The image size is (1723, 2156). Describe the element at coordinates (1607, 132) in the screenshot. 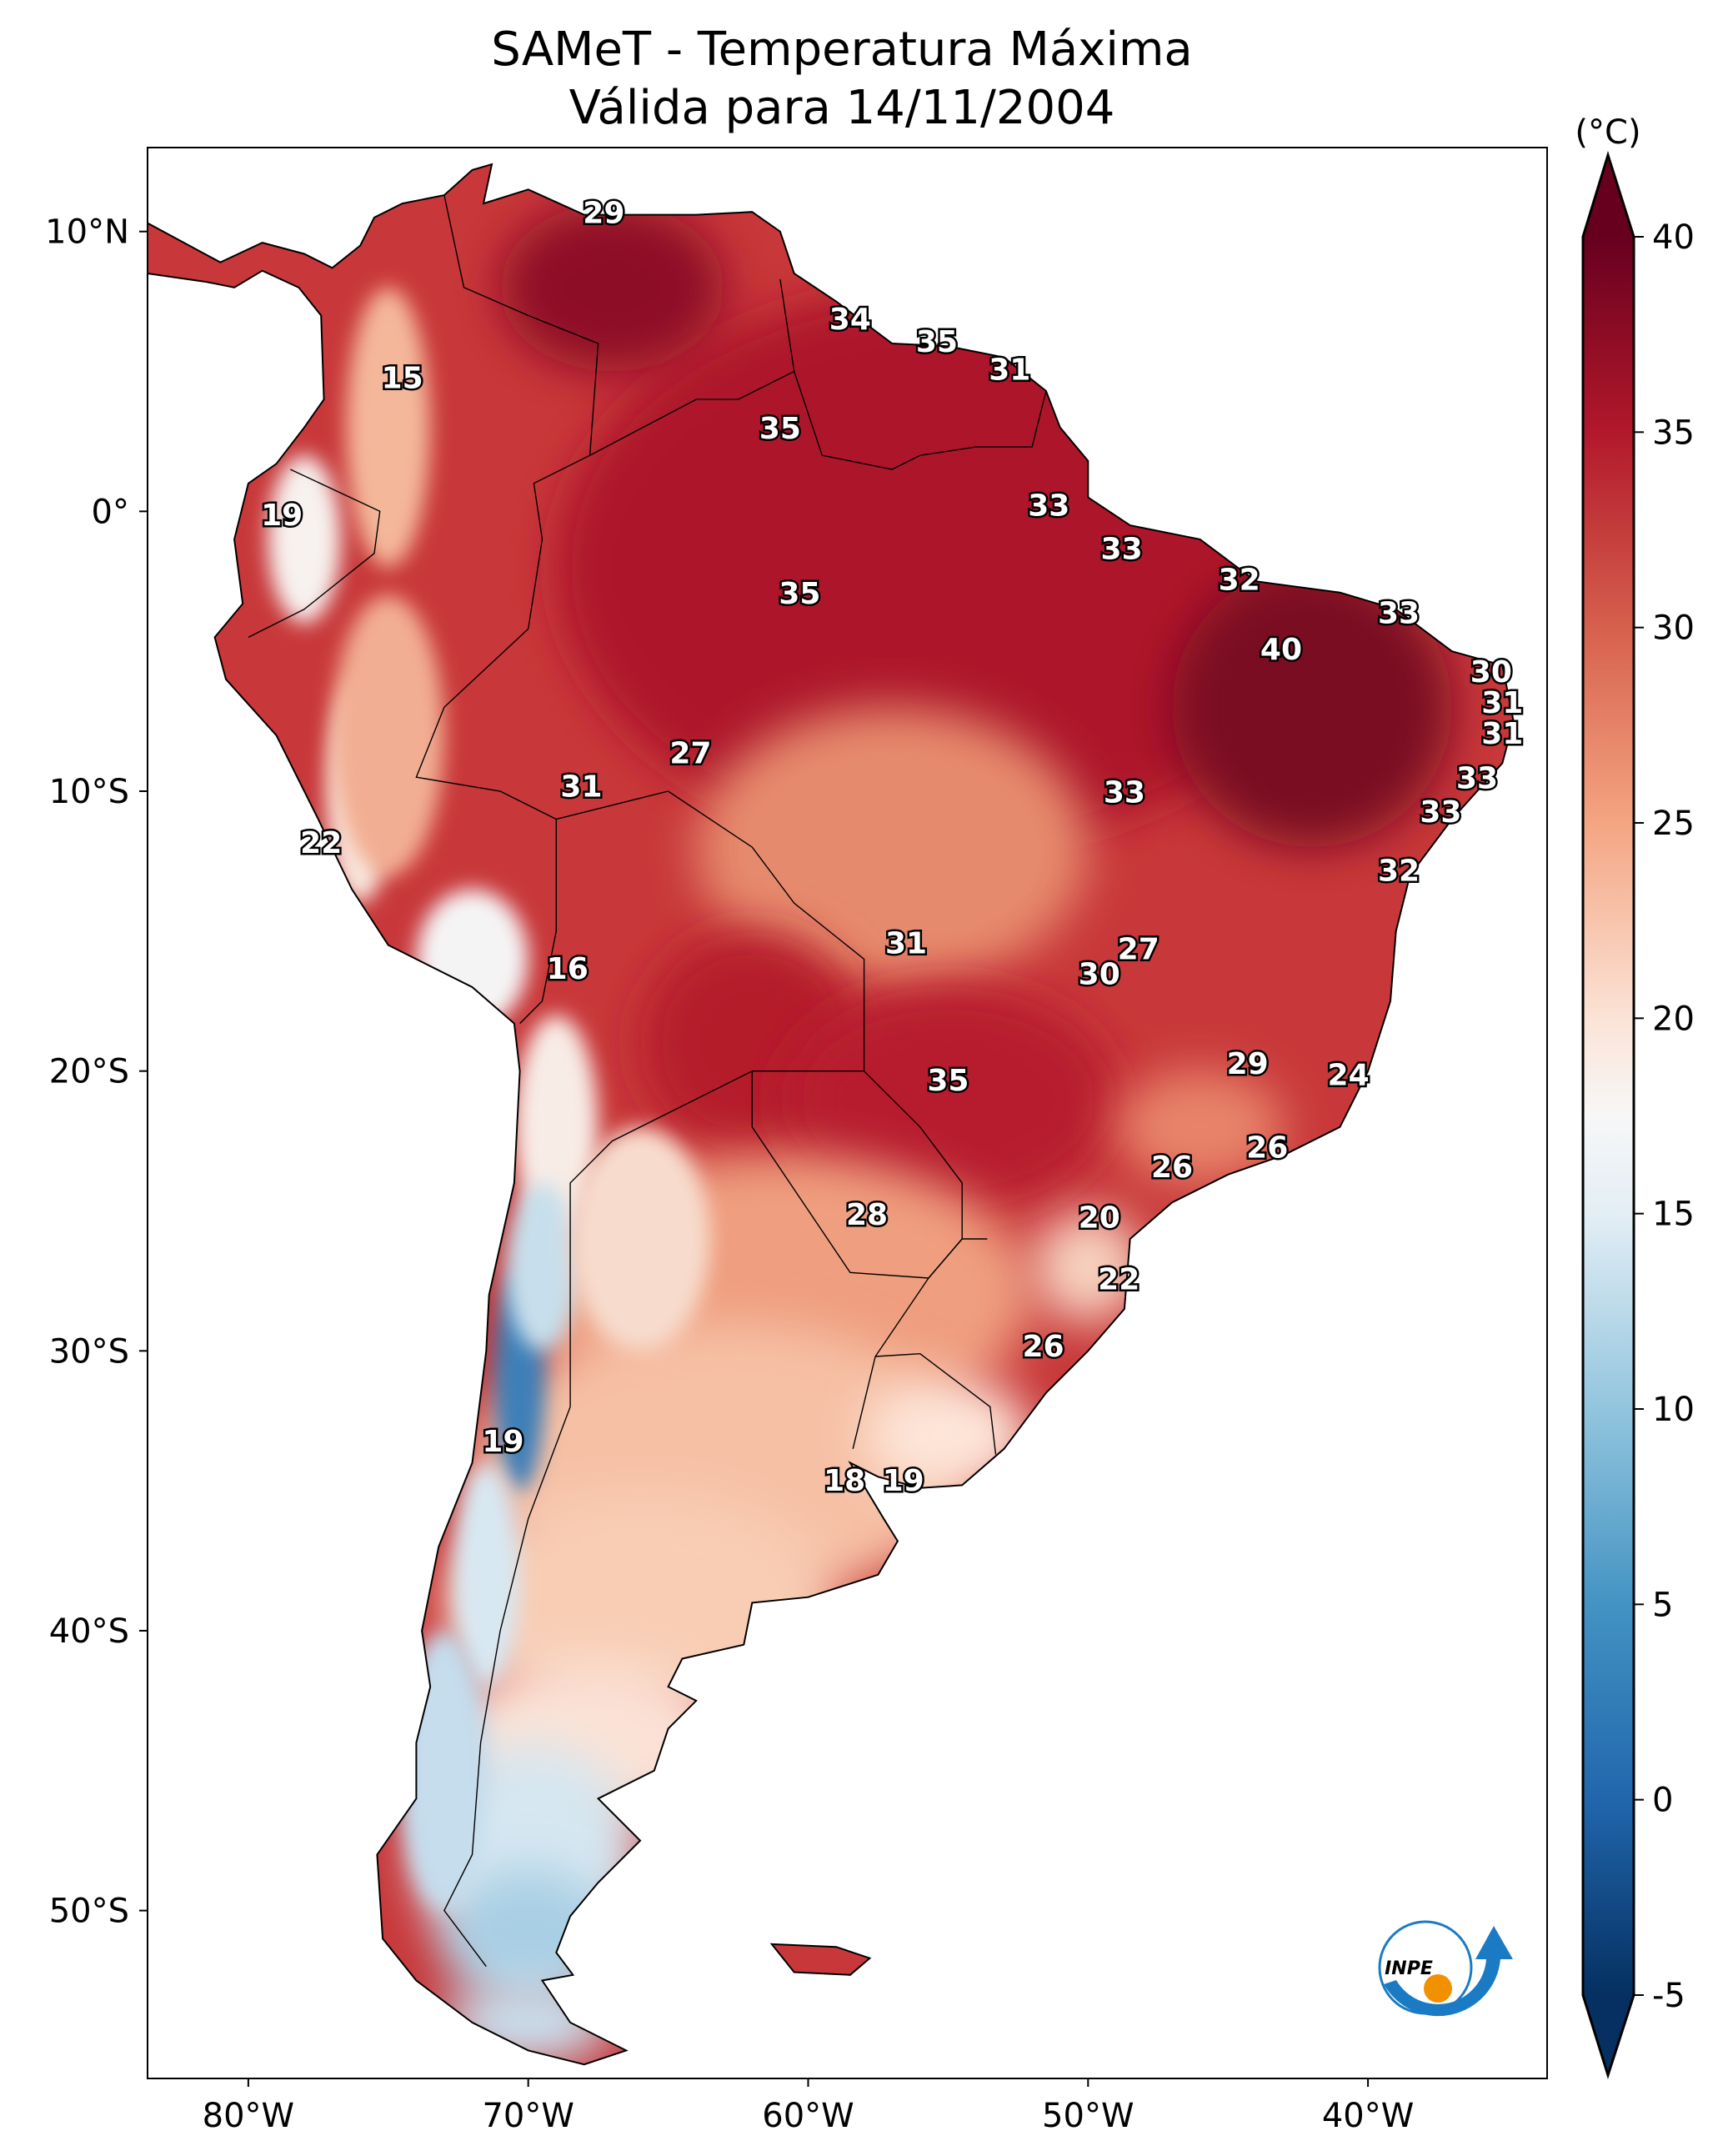

I see `colorbar-unit: (°C)` at that location.